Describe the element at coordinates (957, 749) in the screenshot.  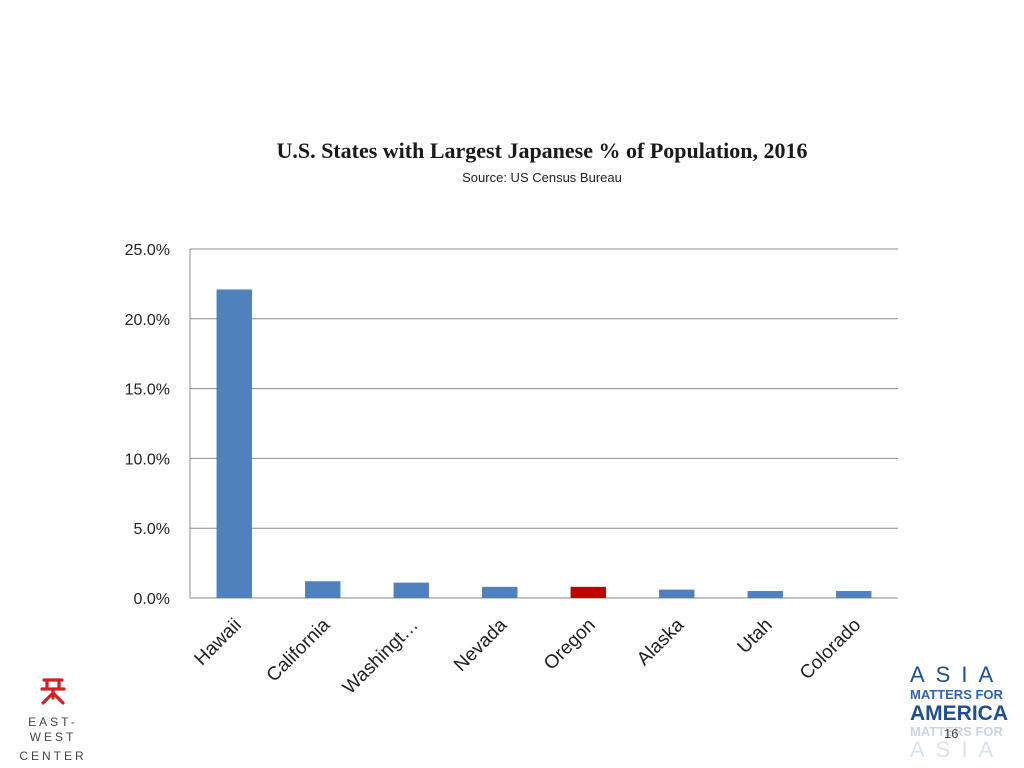
I see `asia-logo-line5: ASIA` at that location.